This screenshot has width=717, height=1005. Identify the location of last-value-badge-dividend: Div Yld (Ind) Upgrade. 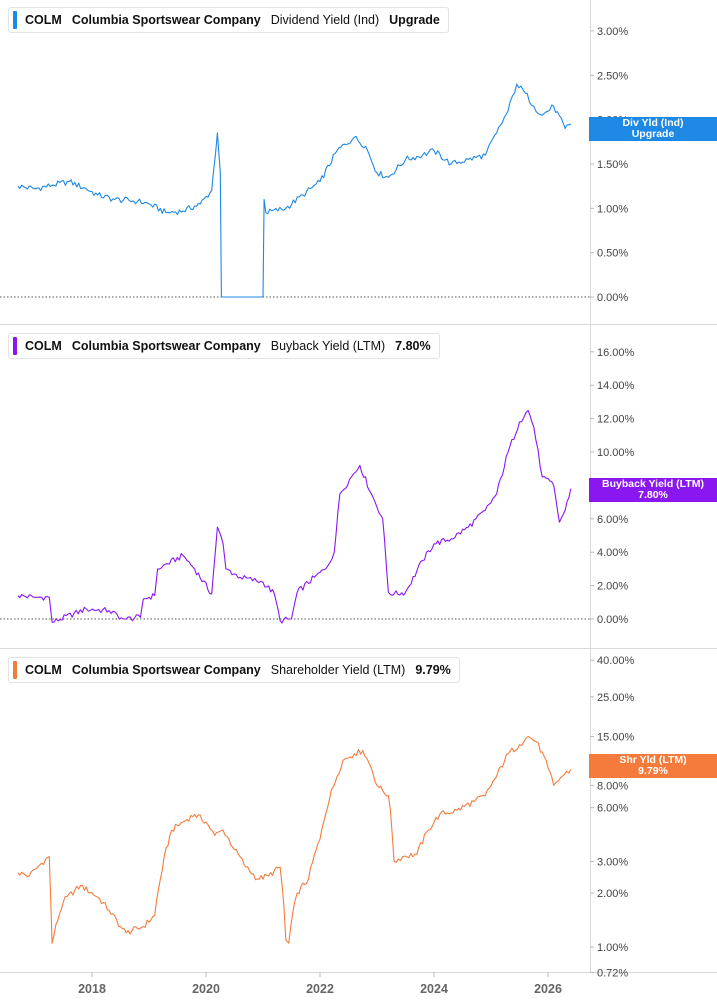
(653, 129).